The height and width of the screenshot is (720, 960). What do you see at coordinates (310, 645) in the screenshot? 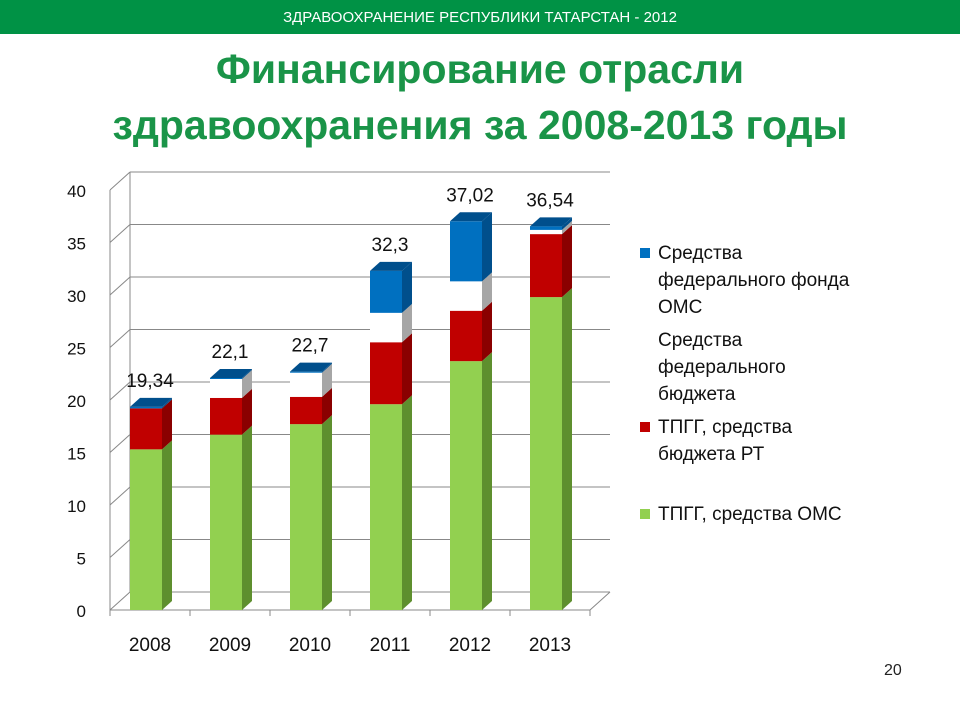
I see `x-tick-label: 2010` at bounding box center [310, 645].